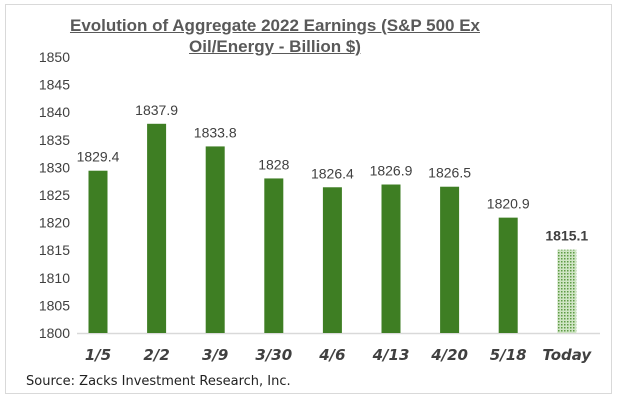 This screenshot has width=620, height=403. What do you see at coordinates (54, 305) in the screenshot?
I see `y-tick-label: 1805` at bounding box center [54, 305].